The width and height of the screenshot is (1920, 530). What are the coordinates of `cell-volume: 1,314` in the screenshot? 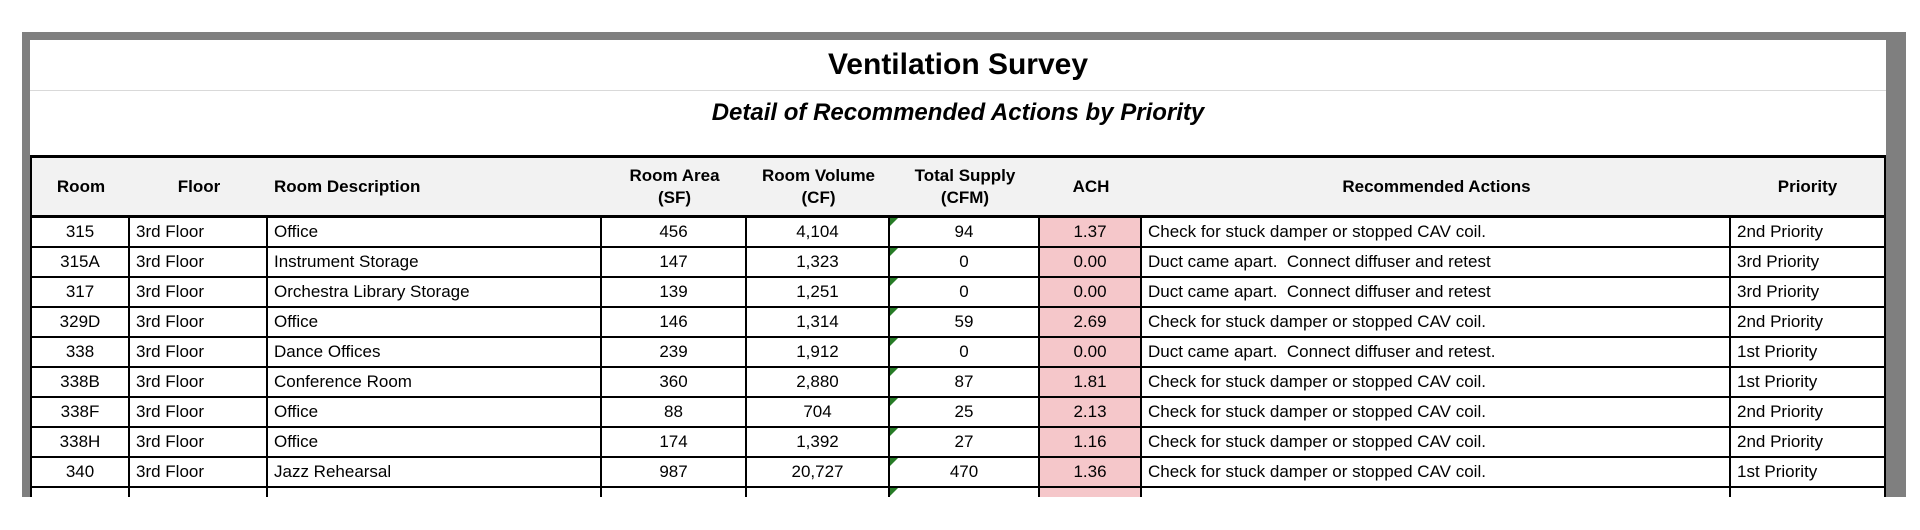 It's located at (818, 322).